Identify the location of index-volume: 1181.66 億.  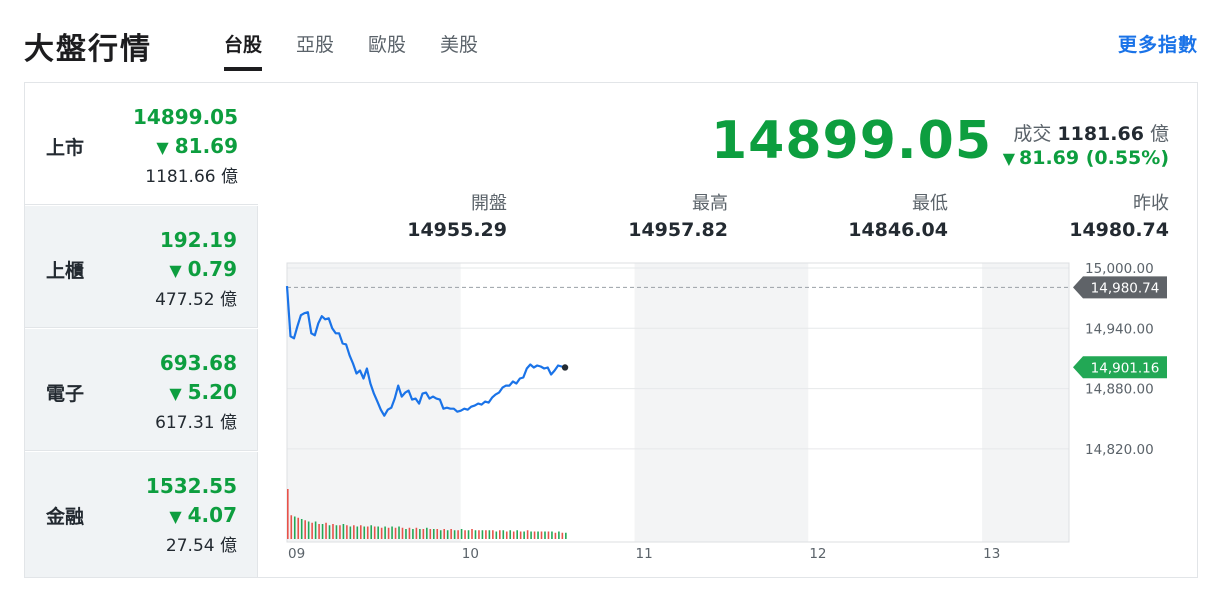
(191, 177).